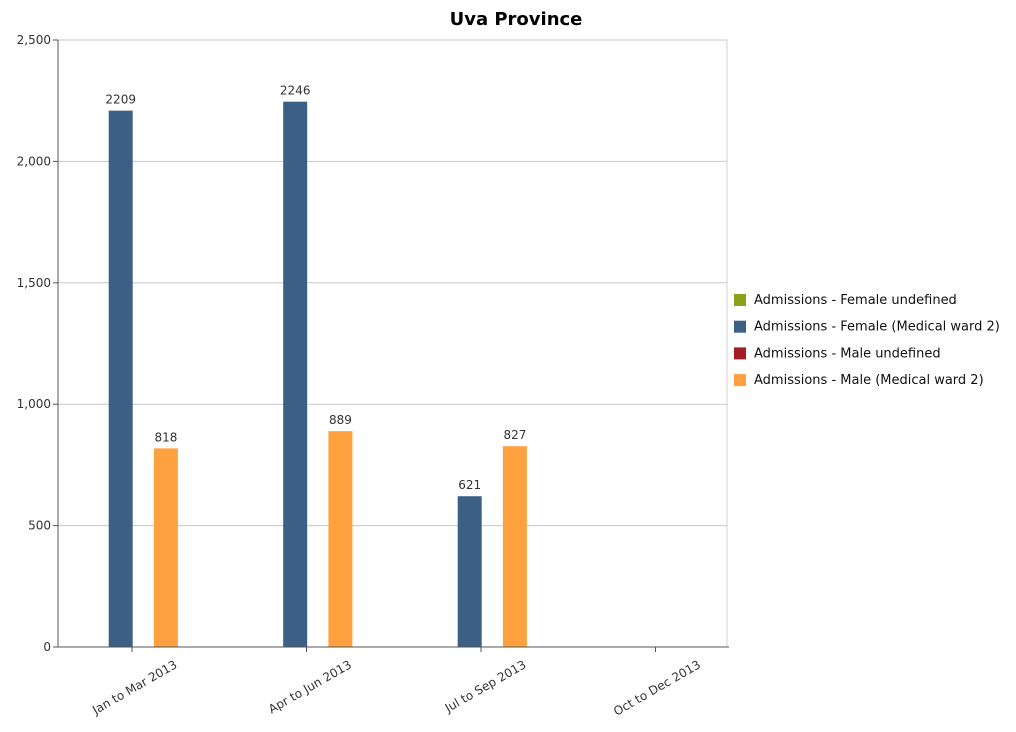 The image size is (1016, 732). I want to click on y-tick-label: 0, so click(47, 647).